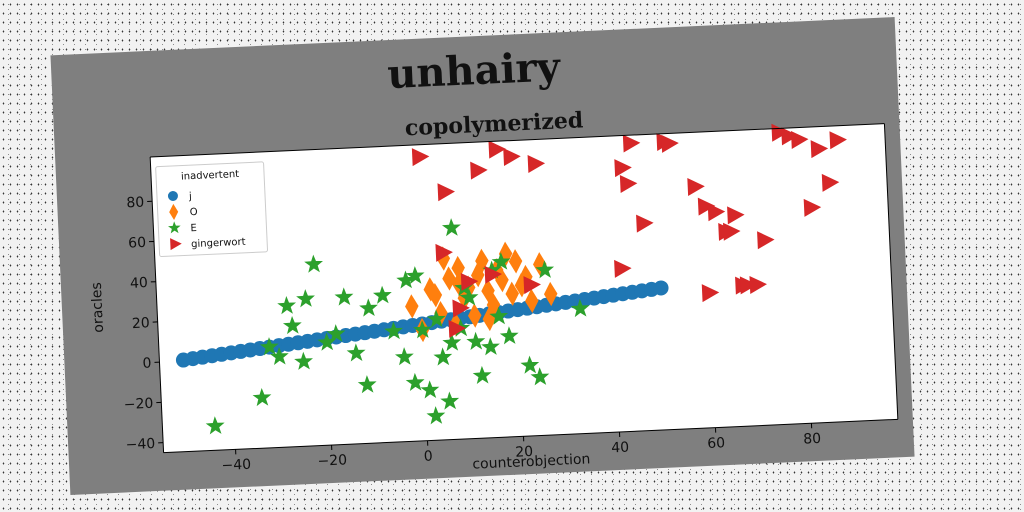 Image resolution: width=1024 pixels, height=512 pixels. What do you see at coordinates (428, 456) in the screenshot?
I see `x-tick-label: 0` at bounding box center [428, 456].